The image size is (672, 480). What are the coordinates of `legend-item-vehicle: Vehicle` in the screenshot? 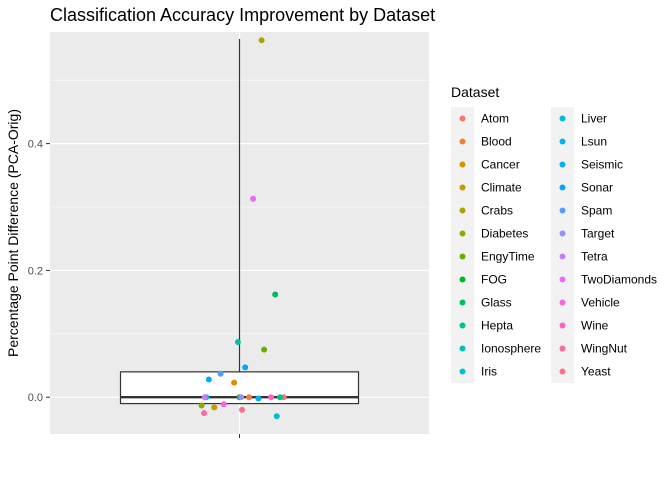 It's located at (585, 302).